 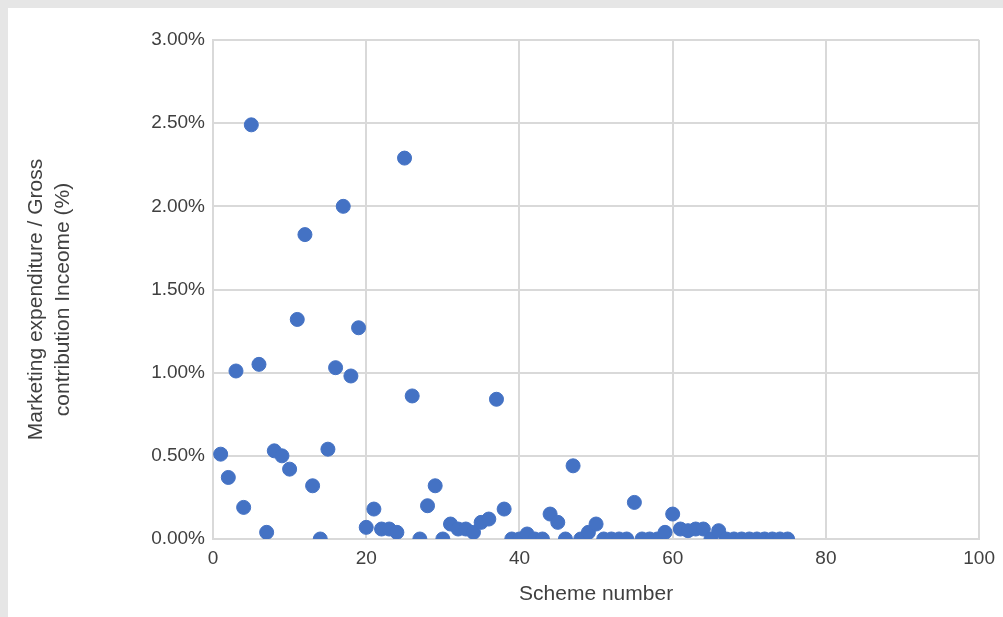 I want to click on y-tick-label: 0.50%, so click(x=178, y=455).